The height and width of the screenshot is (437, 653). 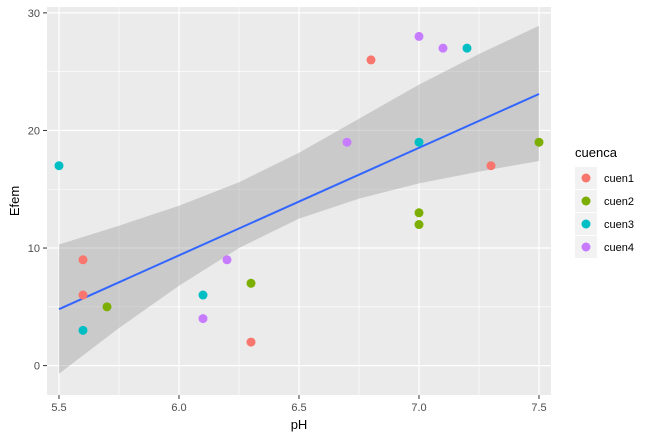 I want to click on legend-swatch-cuen1, so click(x=586, y=178).